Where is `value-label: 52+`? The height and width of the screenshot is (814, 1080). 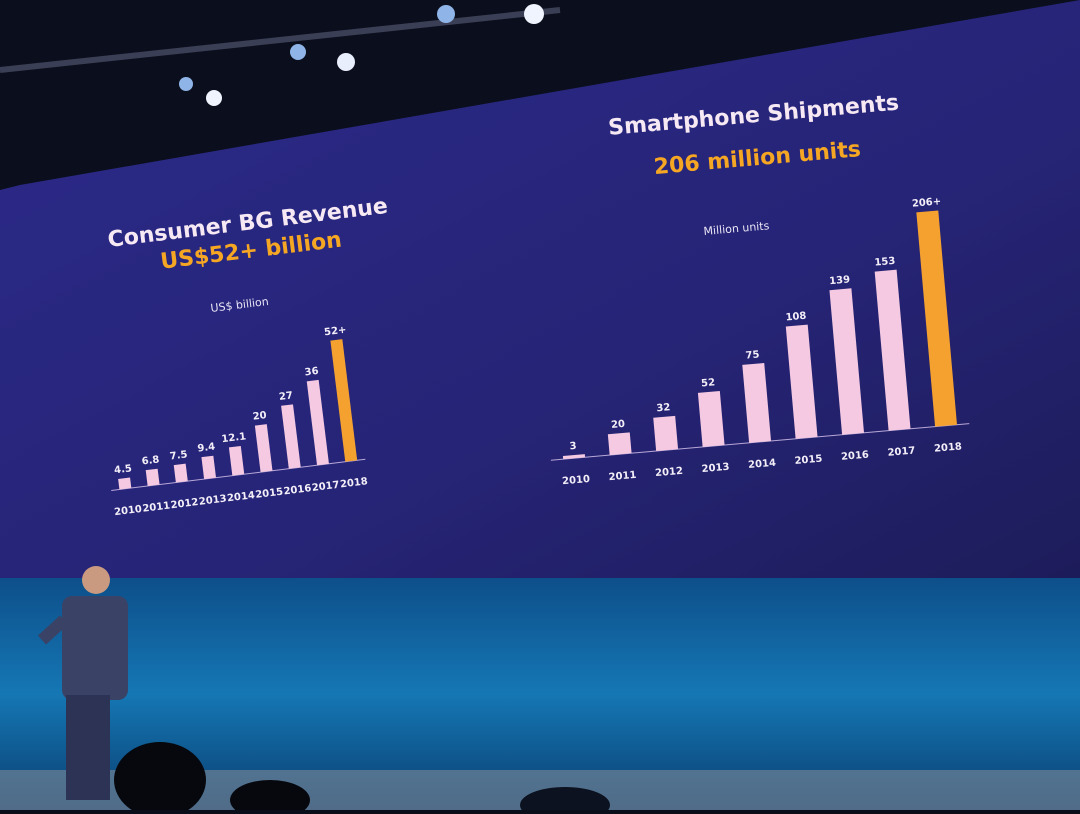
value-label: 52+ is located at coordinates (335, 332).